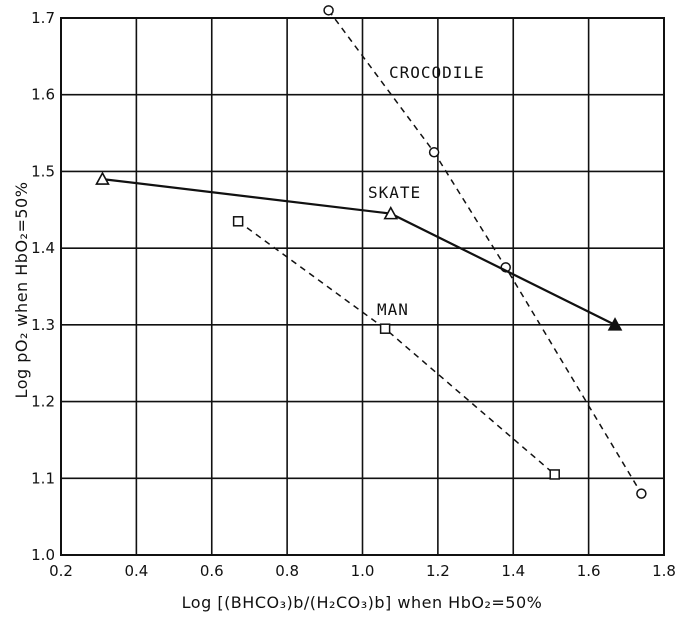 Image resolution: width=688 pixels, height=623 pixels. Describe the element at coordinates (43, 325) in the screenshot. I see `y-tick-label: 1.3` at that location.